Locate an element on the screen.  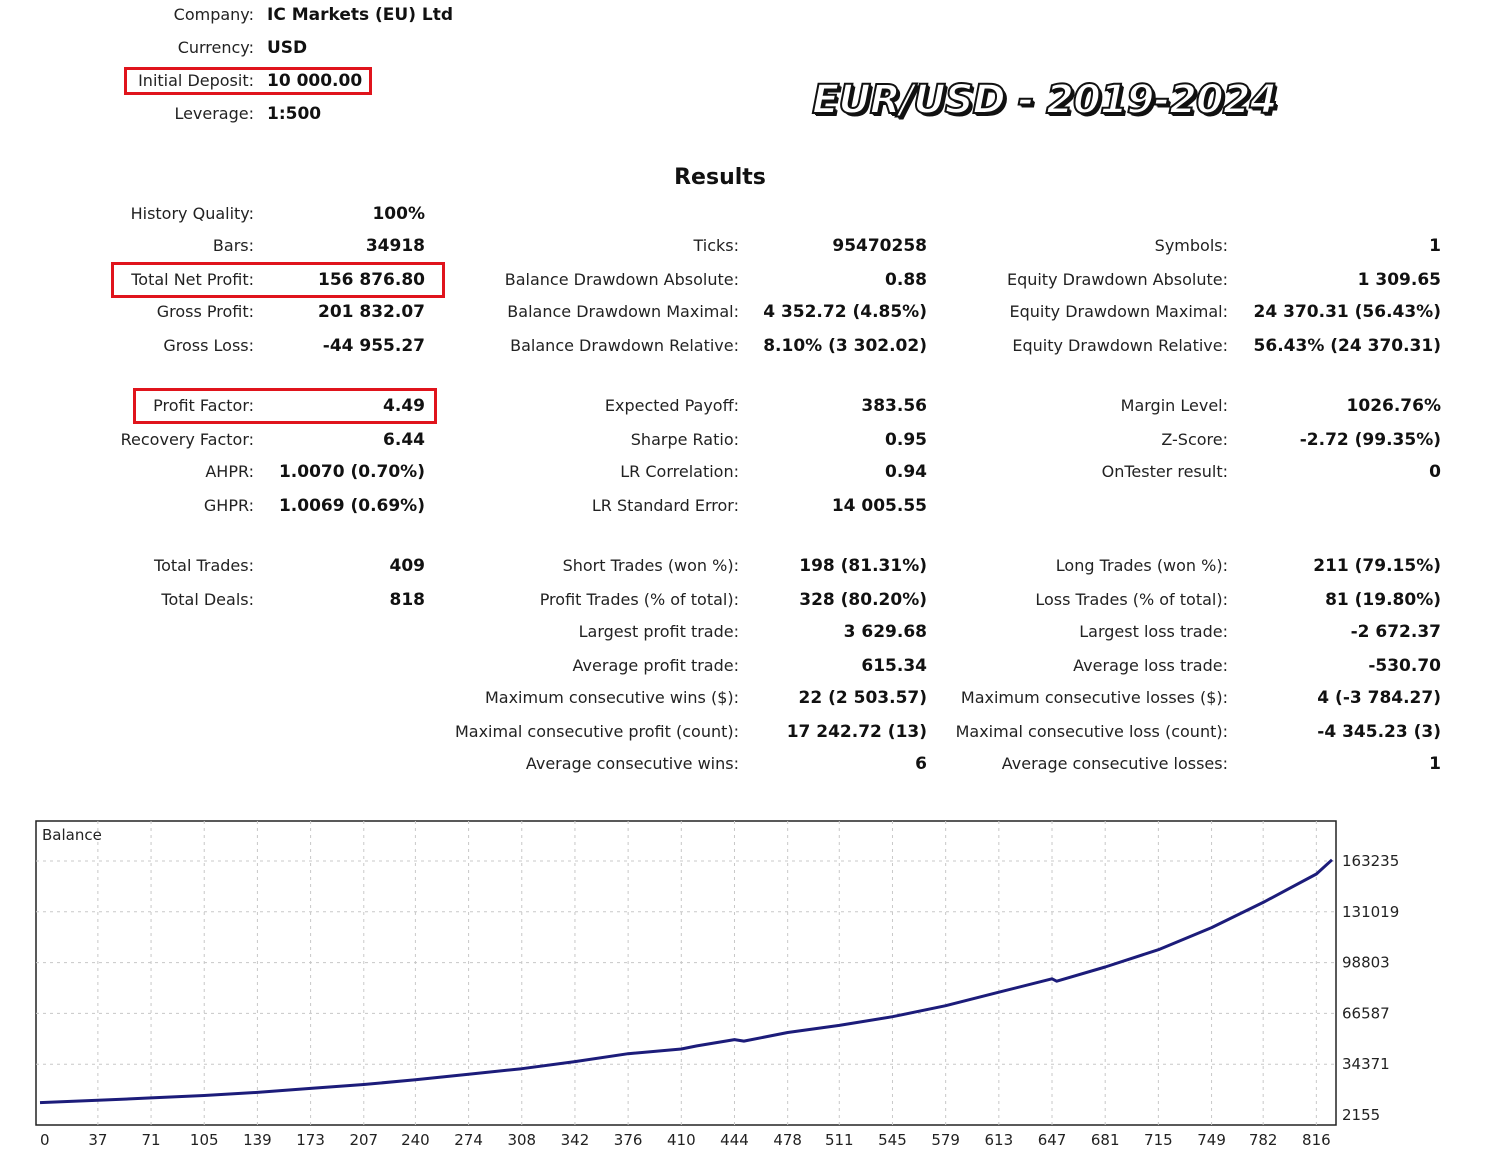
result-value: 4 (-3 784.27) is located at coordinates (1379, 698).